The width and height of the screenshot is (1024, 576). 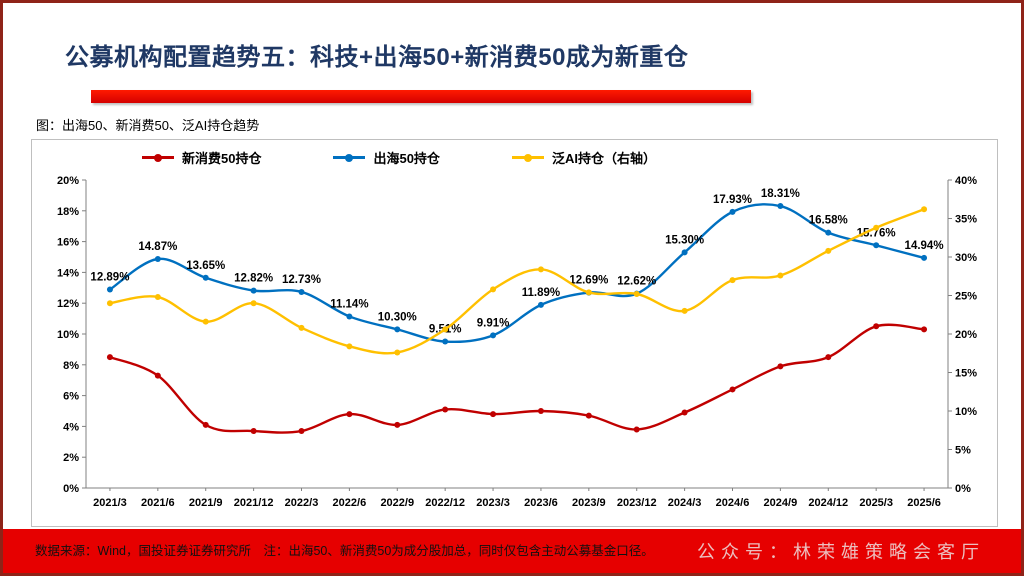 I want to click on x-axis-tick-label: 2023/12, so click(x=637, y=503).